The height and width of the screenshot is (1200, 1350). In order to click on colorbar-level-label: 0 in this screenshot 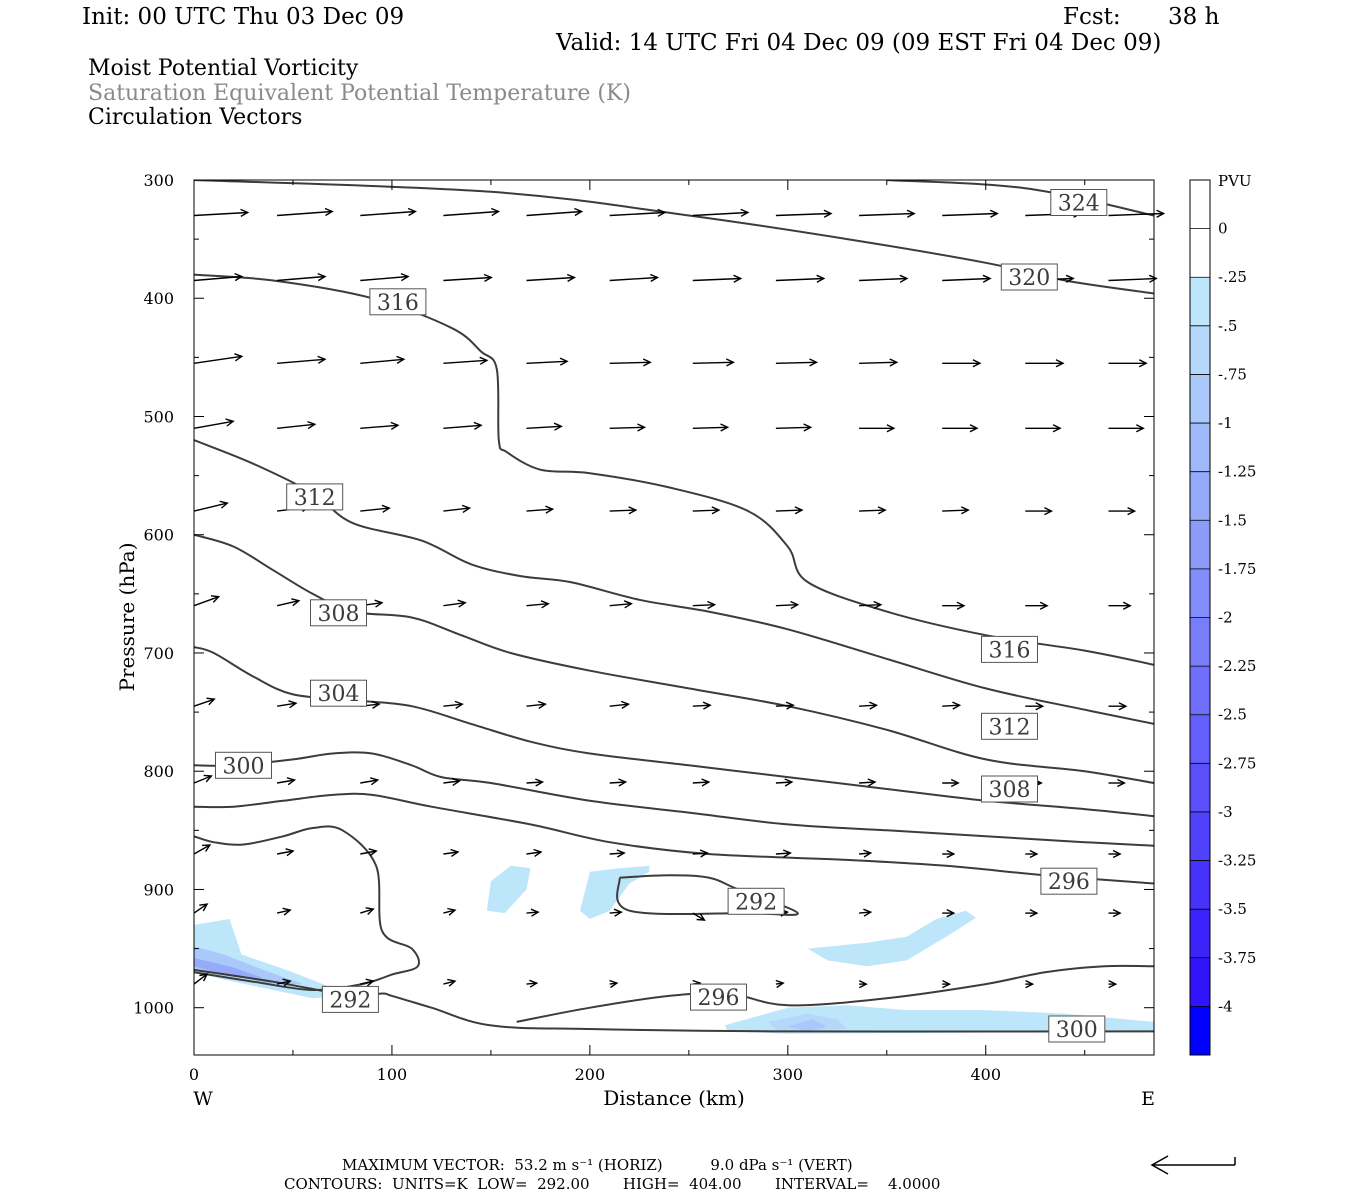, I will do `click(1223, 229)`.